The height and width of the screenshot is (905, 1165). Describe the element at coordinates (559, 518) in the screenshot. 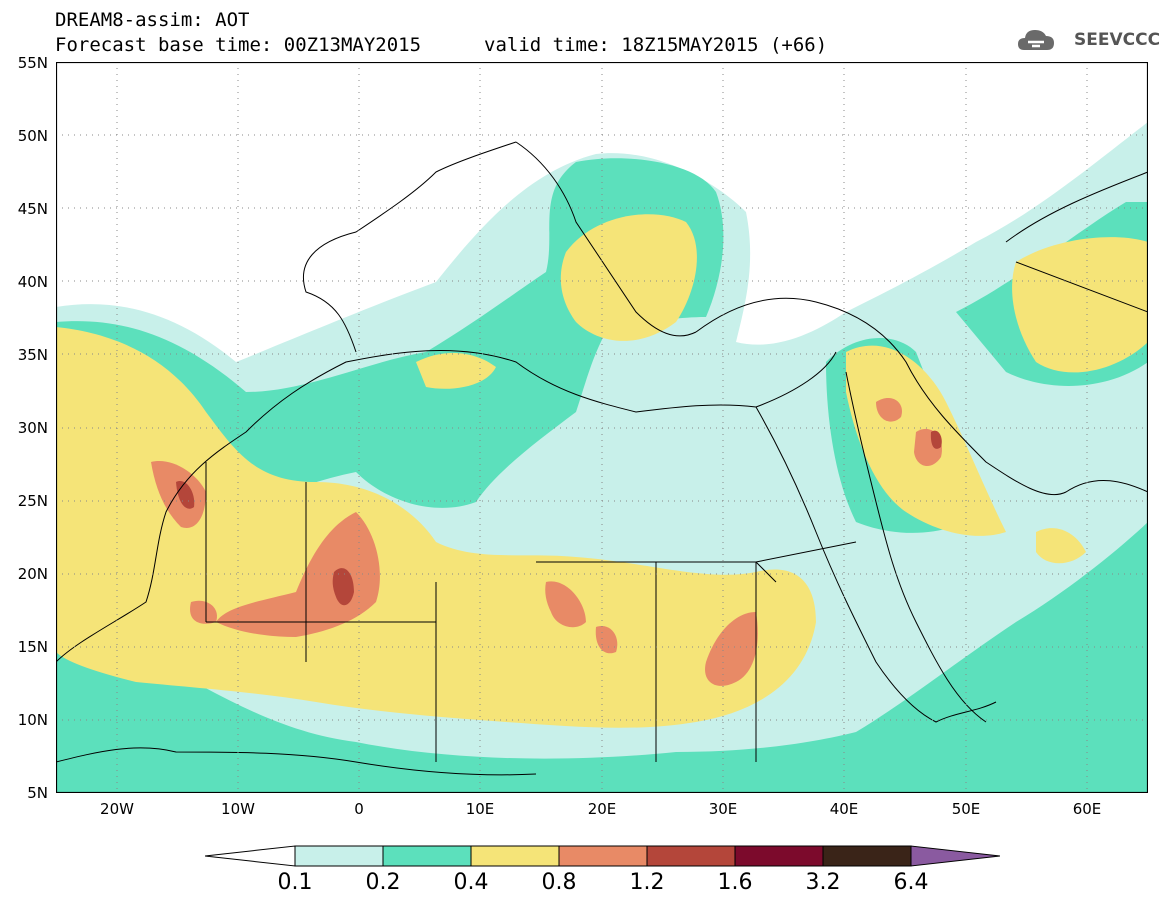

I see `aot-band-1.2` at that location.